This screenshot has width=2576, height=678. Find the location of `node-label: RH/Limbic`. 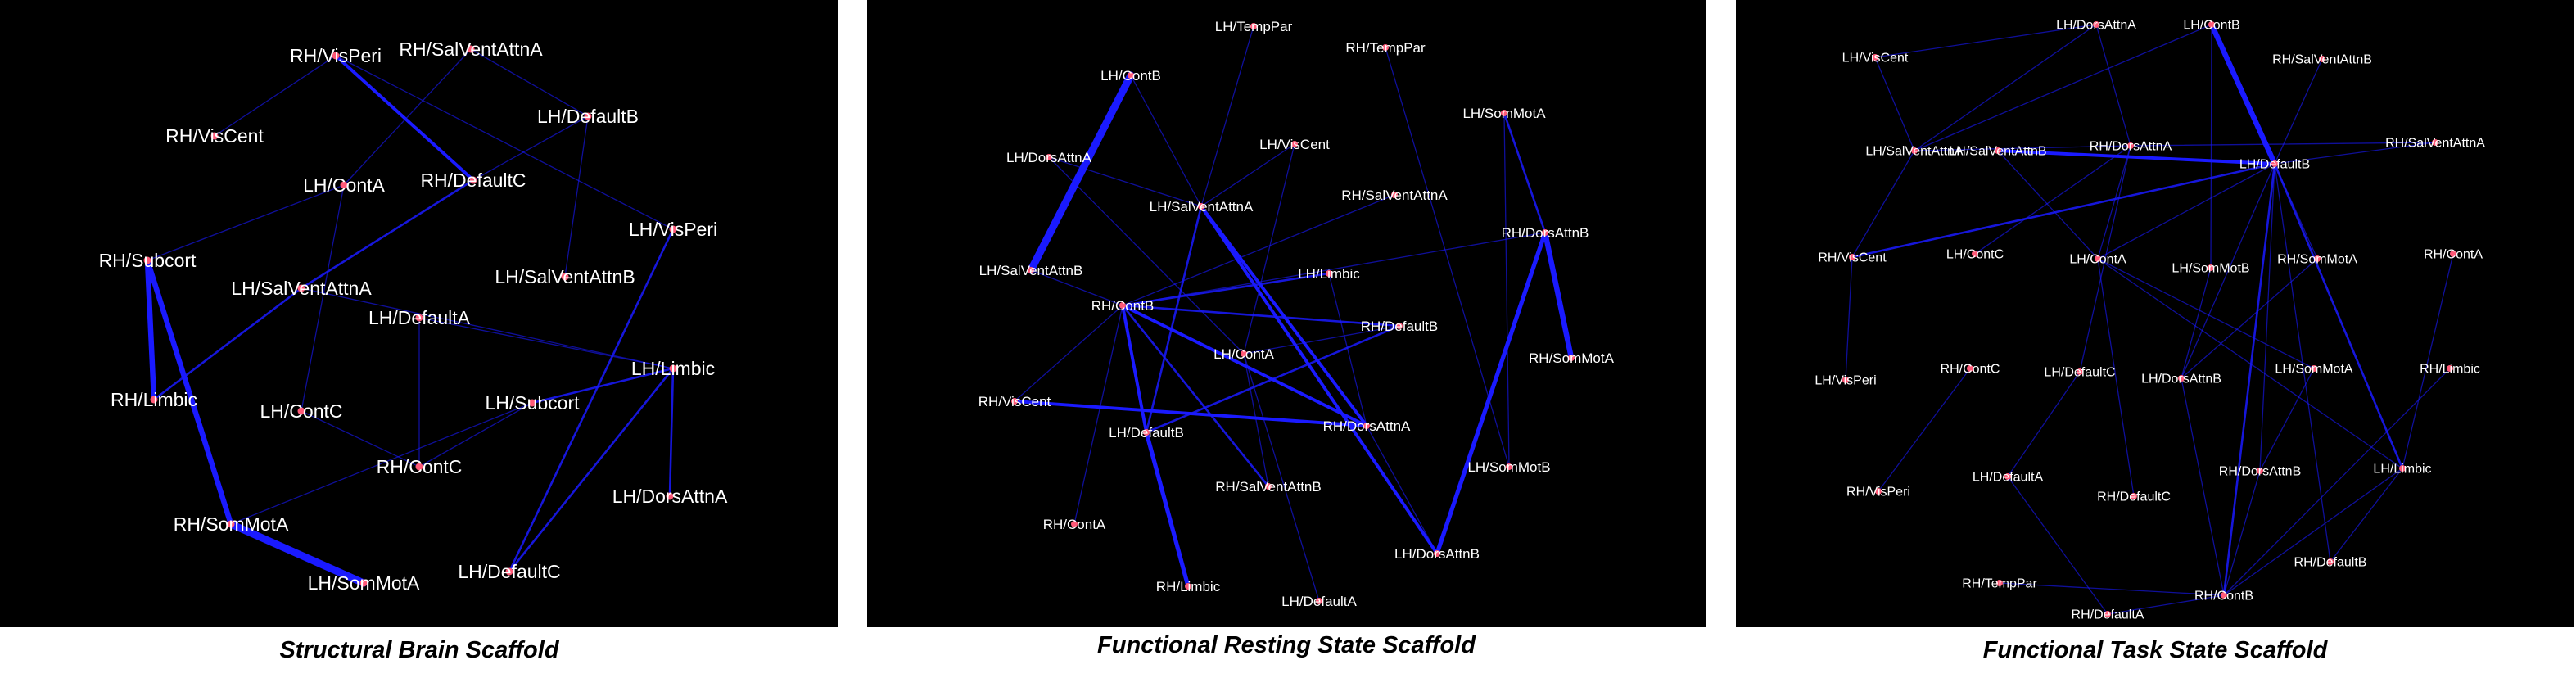

node-label: RH/Limbic is located at coordinates (154, 399).